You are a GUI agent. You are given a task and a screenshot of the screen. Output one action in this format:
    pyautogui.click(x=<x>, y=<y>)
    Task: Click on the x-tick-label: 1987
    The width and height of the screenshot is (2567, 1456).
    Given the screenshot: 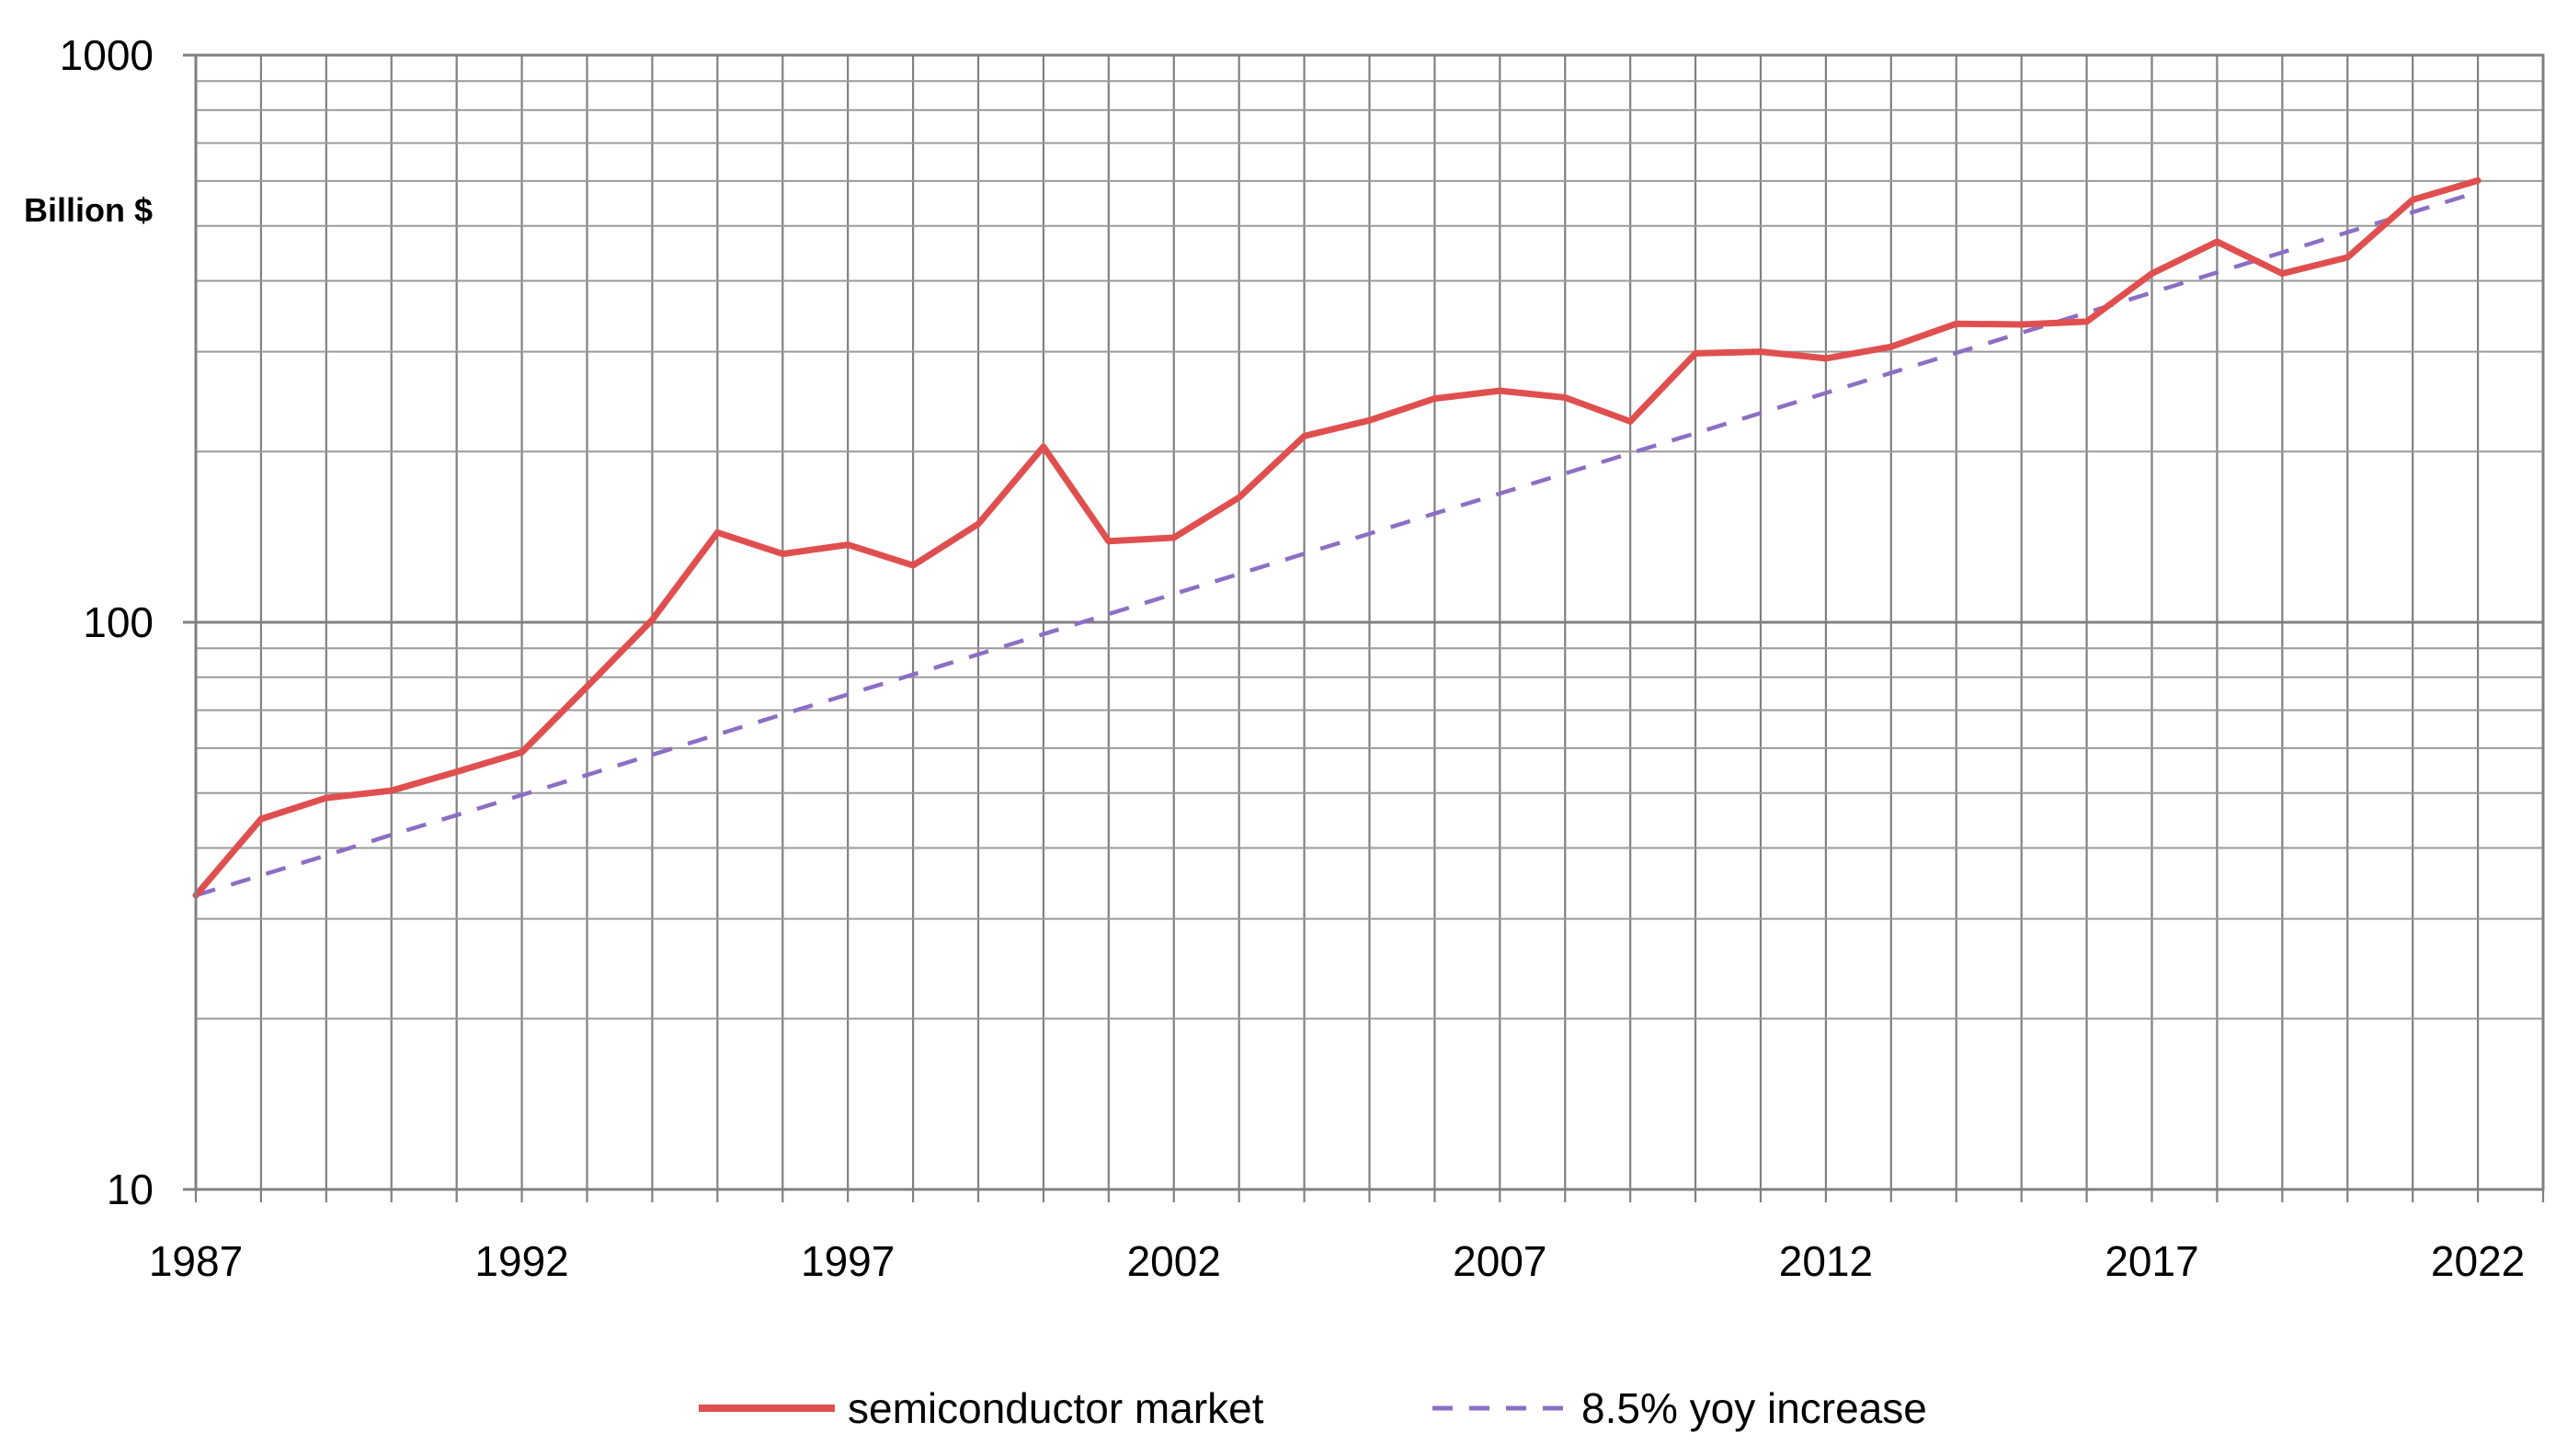 What is the action you would take?
    pyautogui.click(x=196, y=1261)
    